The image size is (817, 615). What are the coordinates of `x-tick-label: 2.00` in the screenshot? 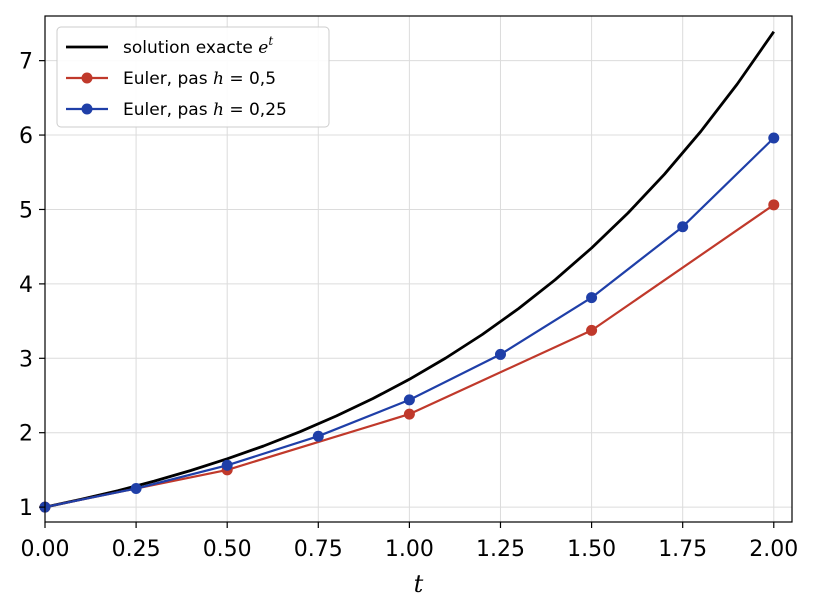 It's located at (773, 549).